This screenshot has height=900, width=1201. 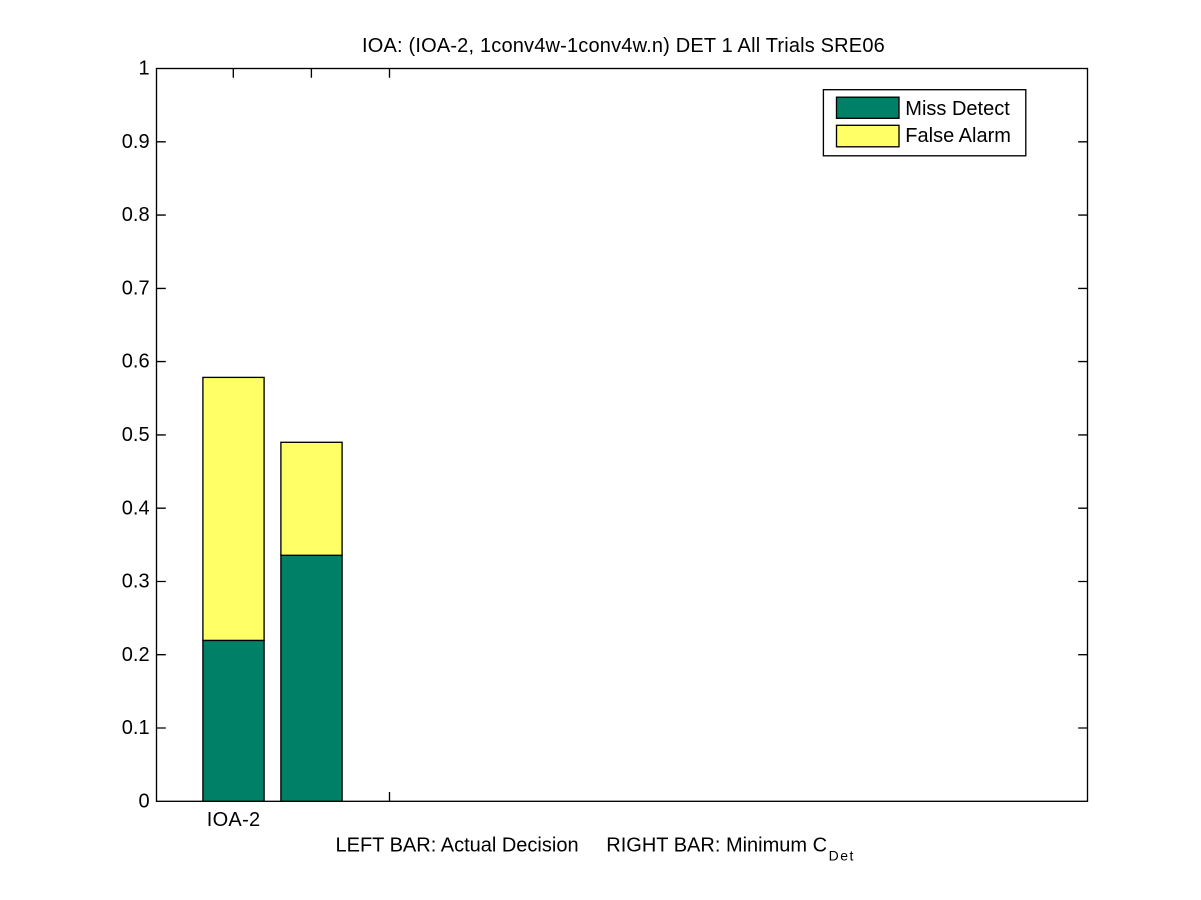 I want to click on svg-text: 0.2, so click(x=136, y=655).